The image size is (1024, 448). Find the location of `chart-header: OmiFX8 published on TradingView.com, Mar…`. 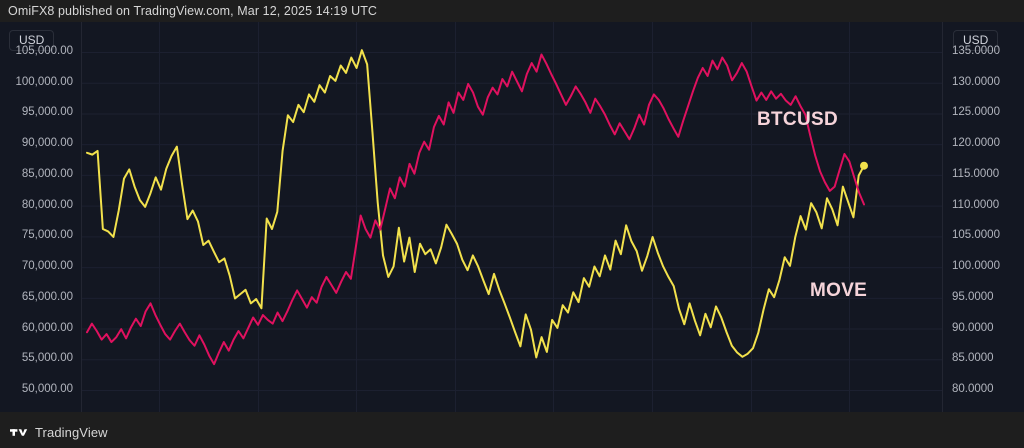

chart-header: OmiFX8 published on TradingView.com, Mar… is located at coordinates (512, 11).